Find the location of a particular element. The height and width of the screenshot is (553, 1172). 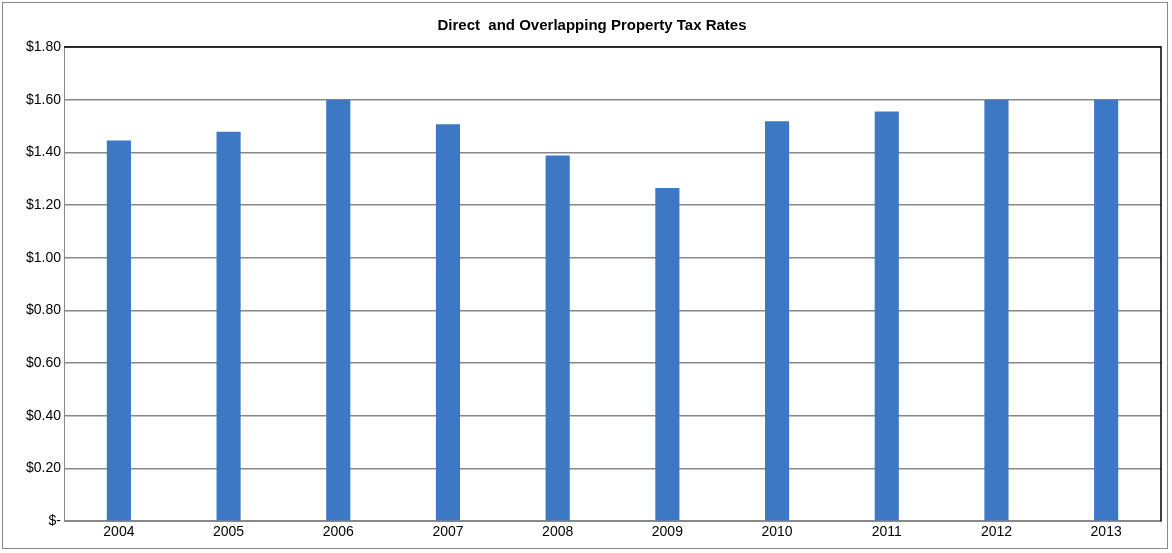

y-tick-label: $1.60 is located at coordinates (43, 98).